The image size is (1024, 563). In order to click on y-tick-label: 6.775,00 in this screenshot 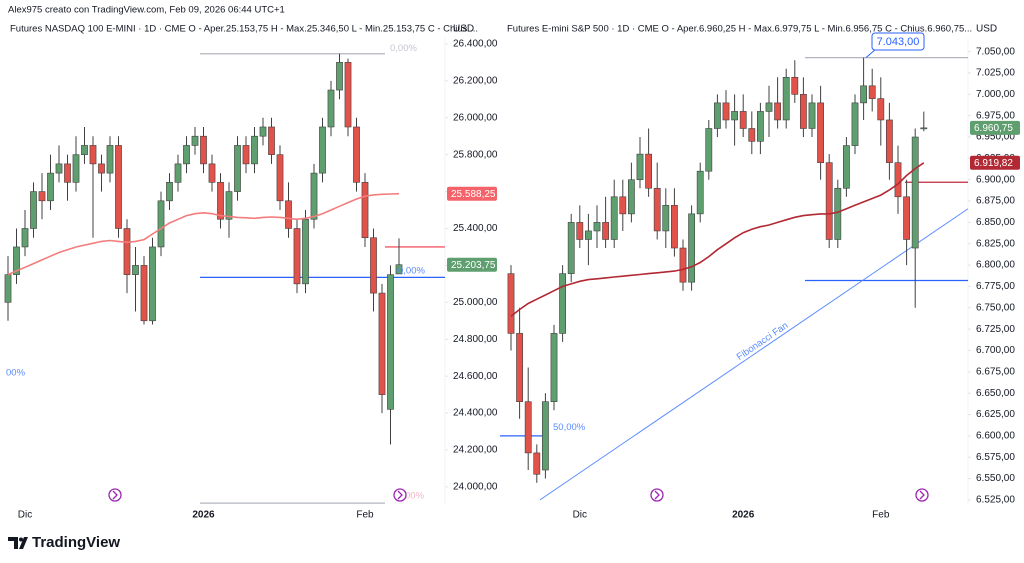, I will do `click(995, 286)`.